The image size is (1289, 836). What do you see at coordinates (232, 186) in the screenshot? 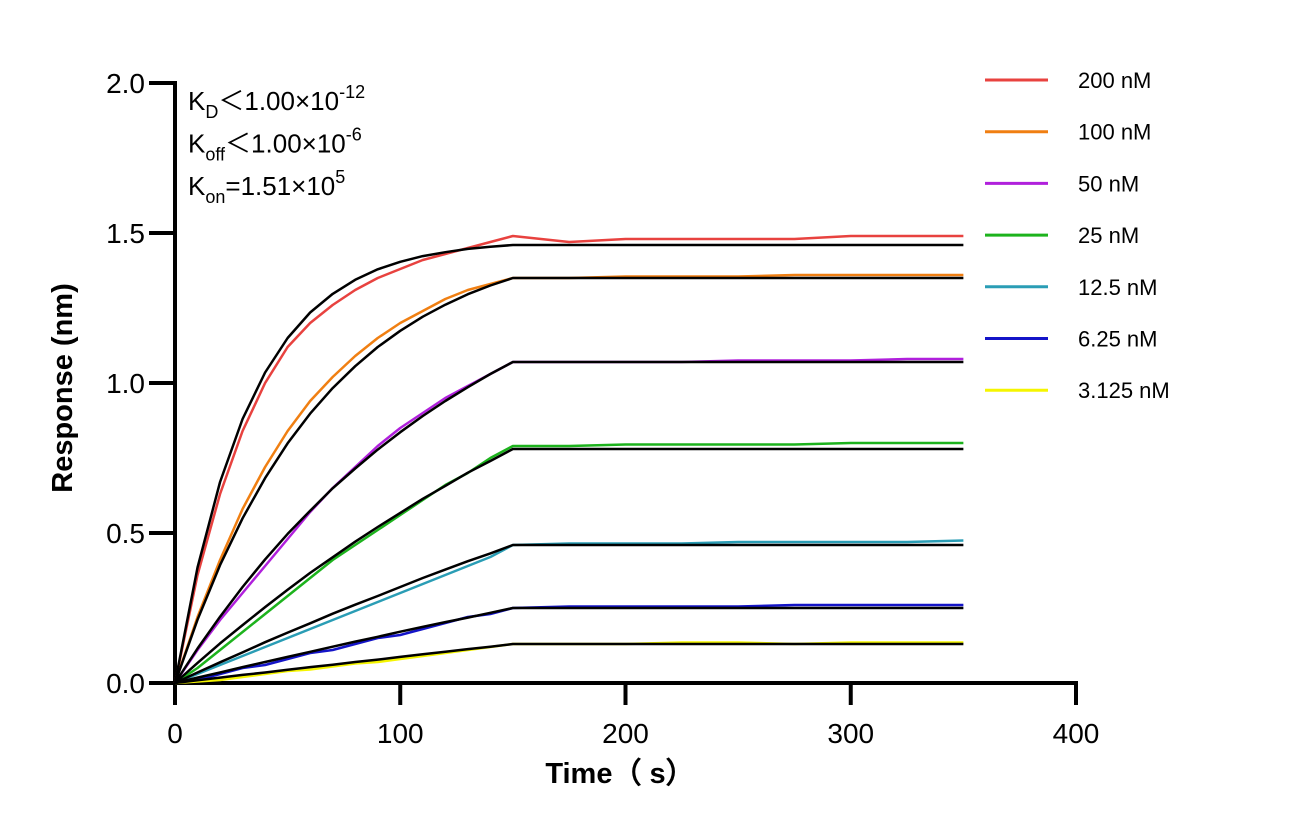
I see `annotation-relation: =` at bounding box center [232, 186].